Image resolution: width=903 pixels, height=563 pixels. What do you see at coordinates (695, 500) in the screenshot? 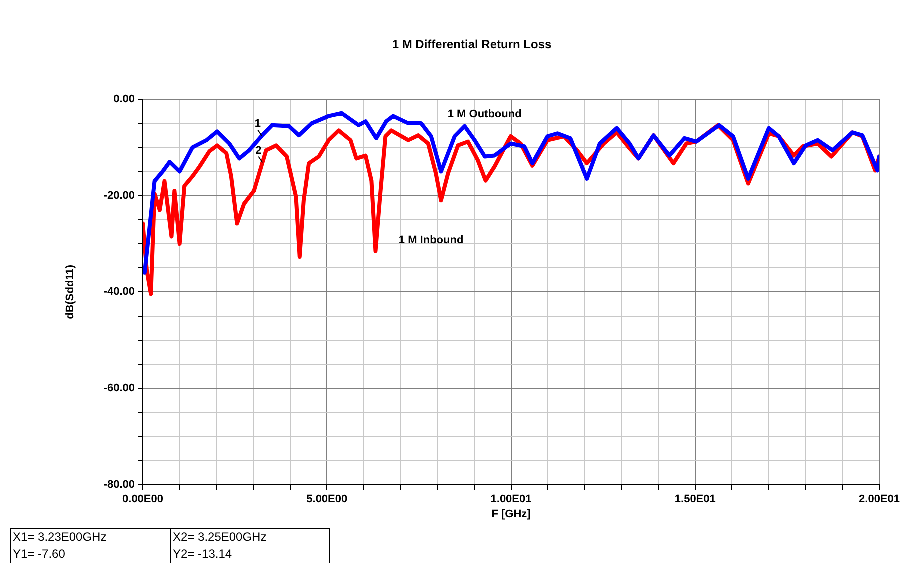
I see `x-tick-label: 1.50E01` at bounding box center [695, 500].